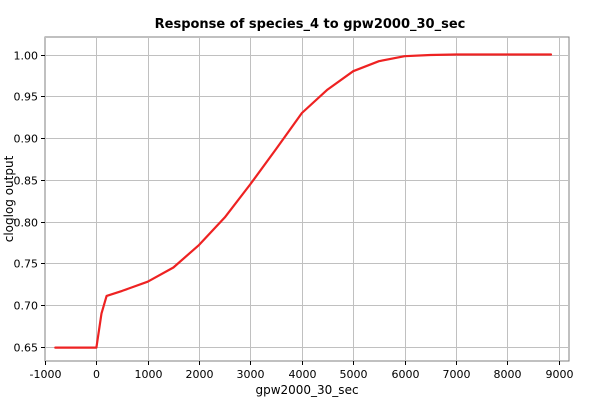  Describe the element at coordinates (457, 374) in the screenshot. I see `x-tick-label: 7000` at that location.